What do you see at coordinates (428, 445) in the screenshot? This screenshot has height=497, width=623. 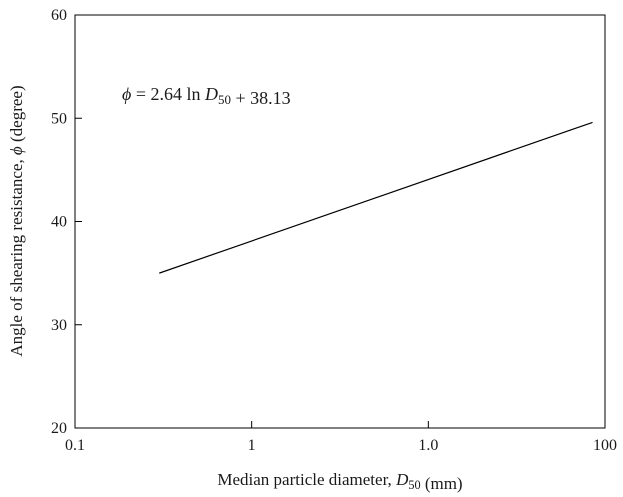 I see `x-tick-label: 1.0` at bounding box center [428, 445].